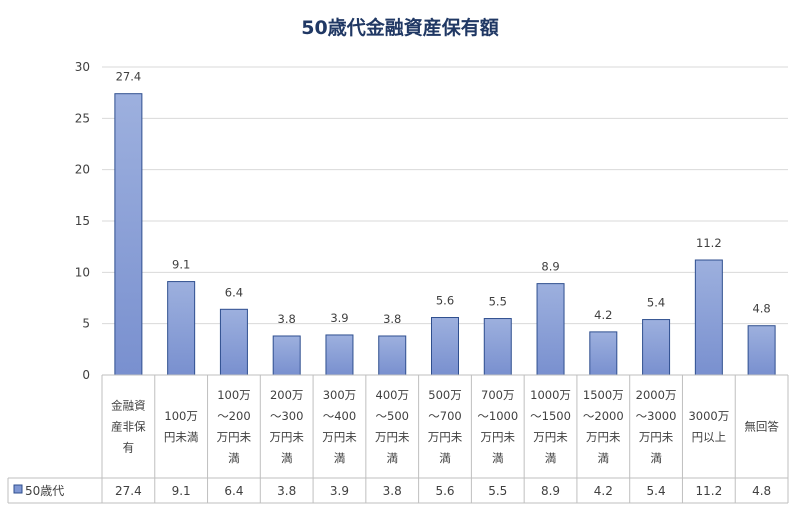 The width and height of the screenshot is (800, 507). Describe the element at coordinates (761, 491) in the screenshot. I see `table-value: 4.8` at that location.